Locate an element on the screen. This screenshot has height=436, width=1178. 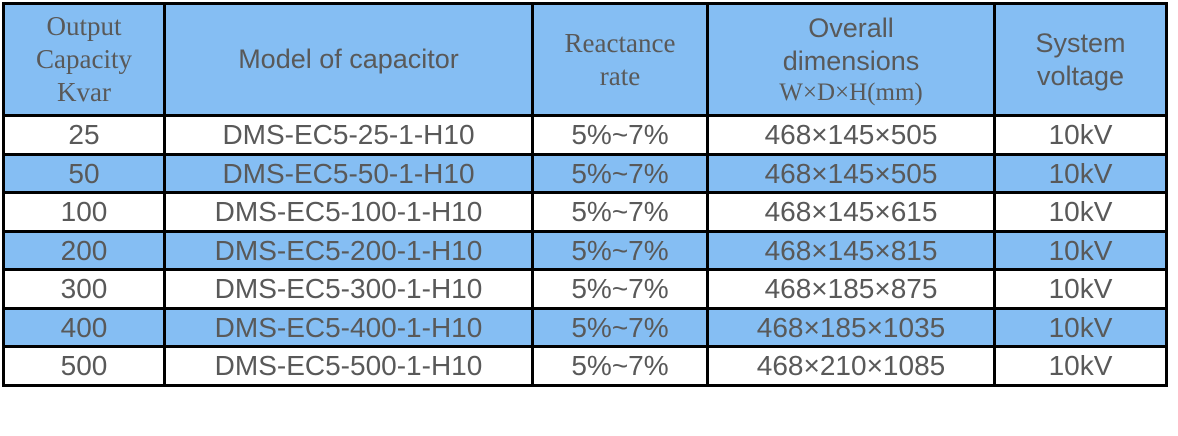
cell-capacity: 500 is located at coordinates (84, 366).